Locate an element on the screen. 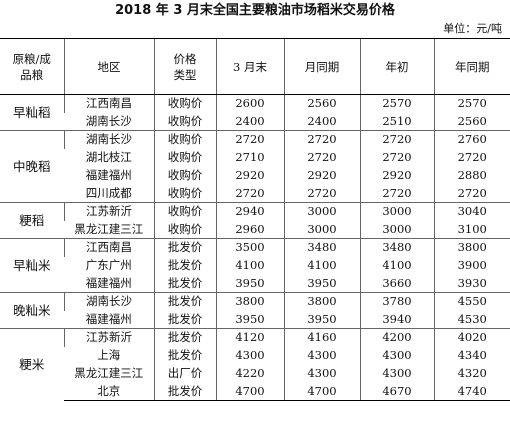 This screenshot has height=438, width=510. start-of-year-cell: 3000 is located at coordinates (396, 211).